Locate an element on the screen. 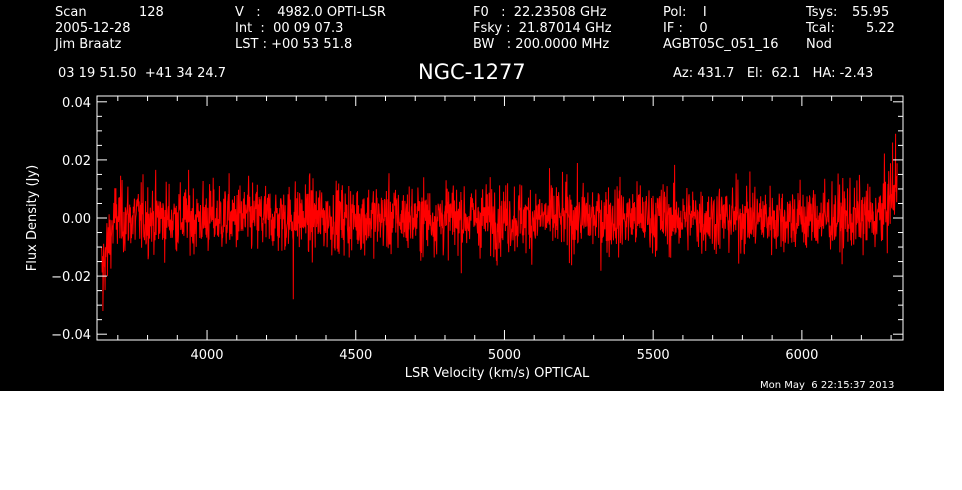  bandwidth: BW : 200.0000 MHz is located at coordinates (541, 44).